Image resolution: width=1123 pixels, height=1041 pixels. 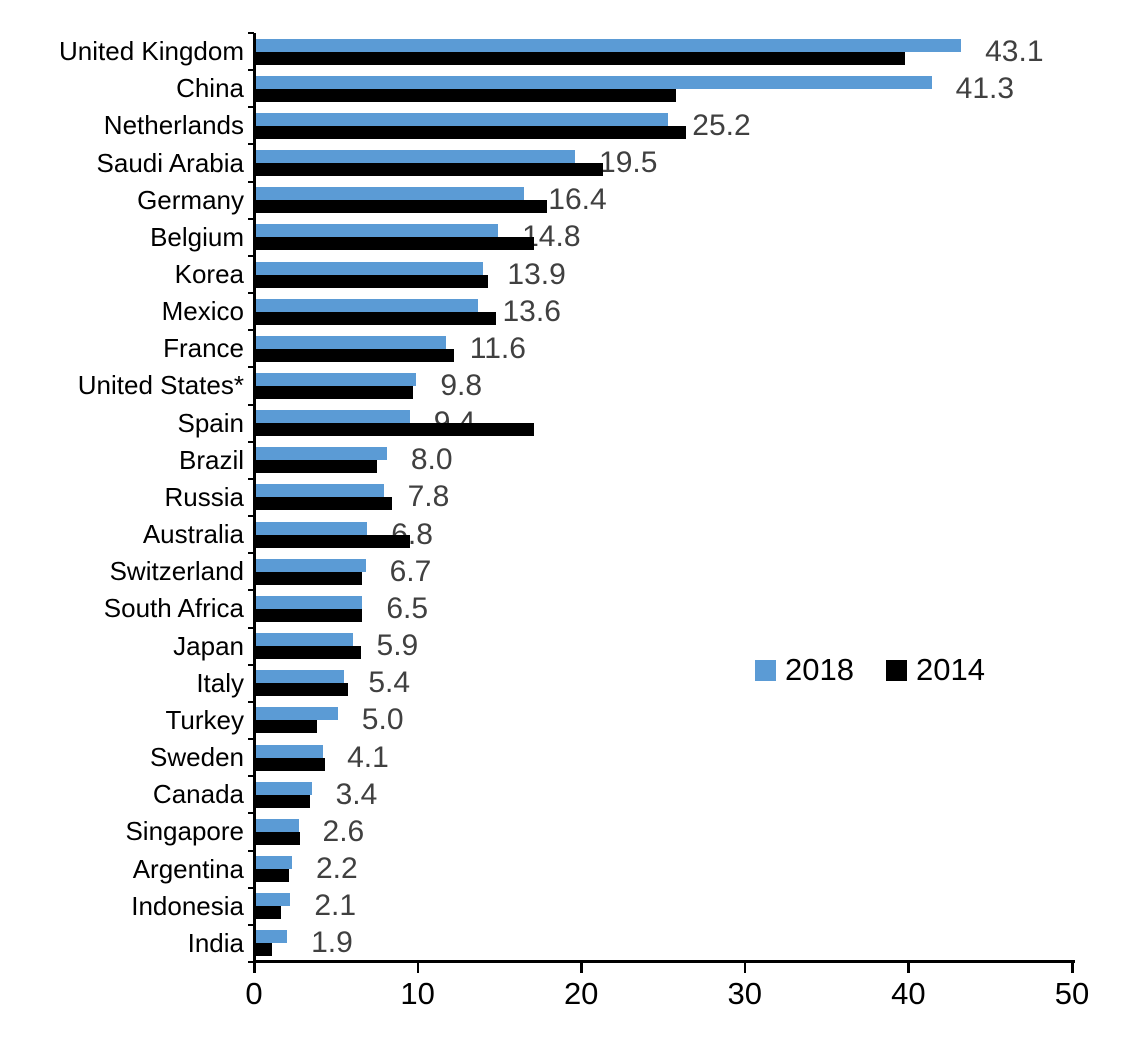 What do you see at coordinates (689, 162) in the screenshot?
I see `bar-group: 19.5` at bounding box center [689, 162].